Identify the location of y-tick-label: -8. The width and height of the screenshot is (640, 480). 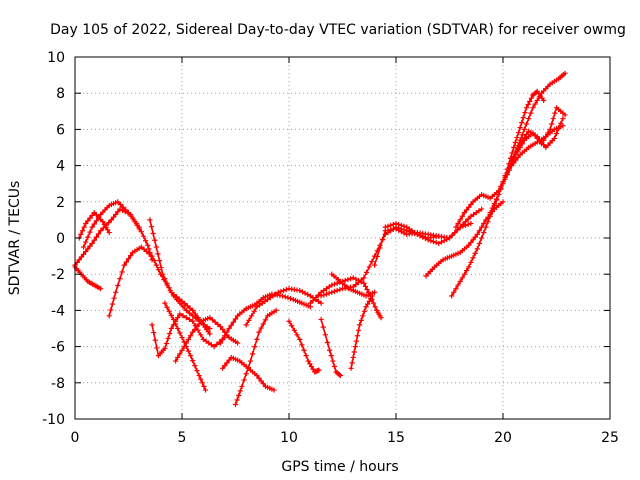
(58, 384).